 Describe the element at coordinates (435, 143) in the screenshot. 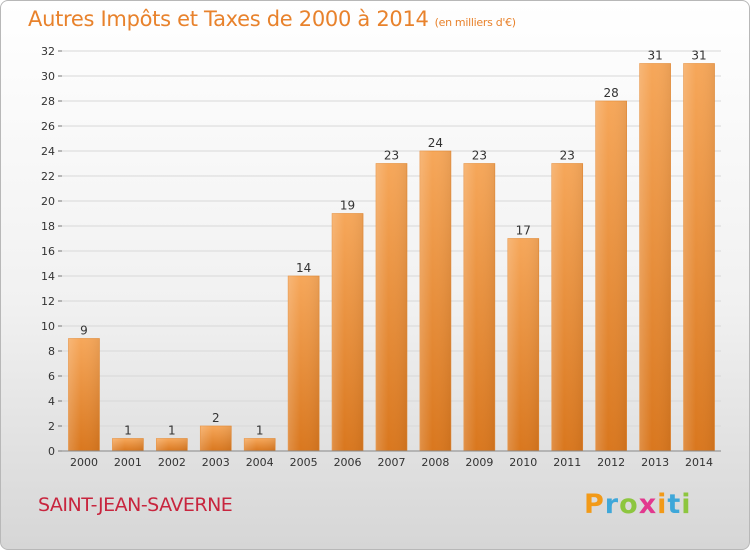

I see `data-label: 24` at that location.